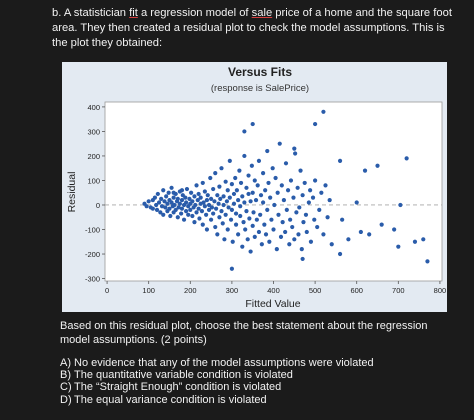 This screenshot has width=474, height=420. What do you see at coordinates (93, 131) in the screenshot?
I see `y-tick-label: 300` at bounding box center [93, 131].